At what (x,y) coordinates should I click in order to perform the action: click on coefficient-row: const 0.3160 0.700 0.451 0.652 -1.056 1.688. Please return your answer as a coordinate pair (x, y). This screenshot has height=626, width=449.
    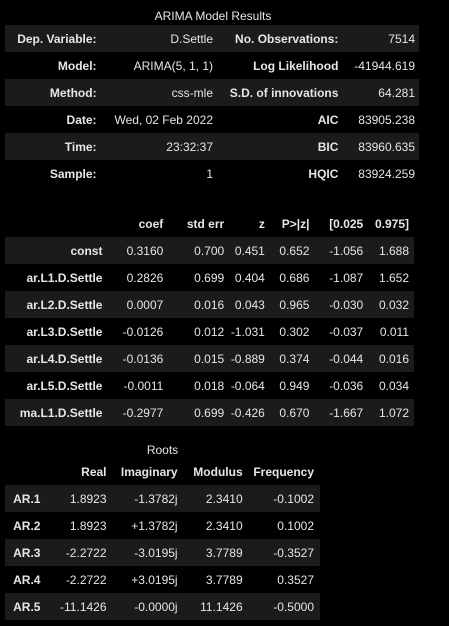
    Looking at the image, I should click on (209, 250).